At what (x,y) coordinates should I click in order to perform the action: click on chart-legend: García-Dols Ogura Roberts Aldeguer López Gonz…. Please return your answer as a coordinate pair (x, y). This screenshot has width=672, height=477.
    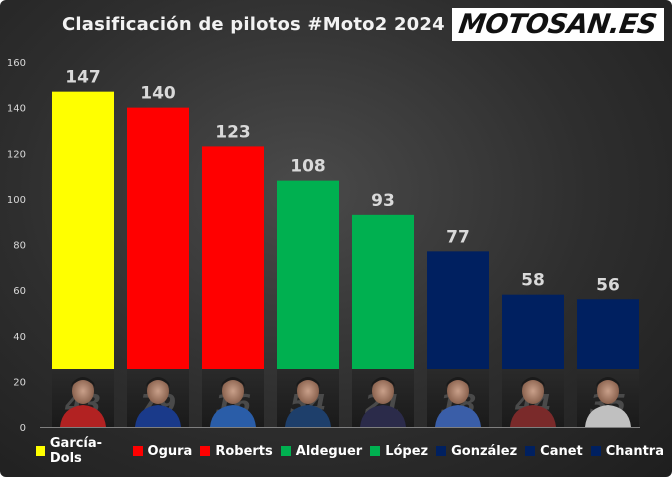
    Looking at the image, I should click on (354, 451).